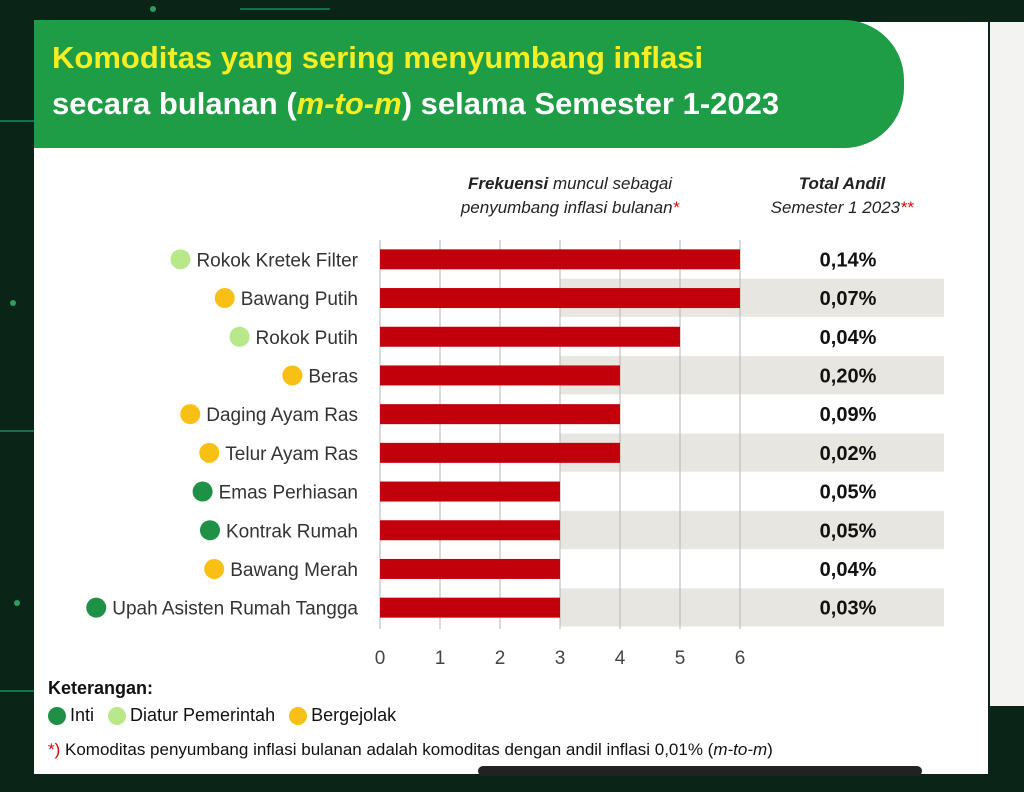 The image size is (1024, 792). I want to click on frequency-header-rest: muncul sebagai, so click(610, 183).